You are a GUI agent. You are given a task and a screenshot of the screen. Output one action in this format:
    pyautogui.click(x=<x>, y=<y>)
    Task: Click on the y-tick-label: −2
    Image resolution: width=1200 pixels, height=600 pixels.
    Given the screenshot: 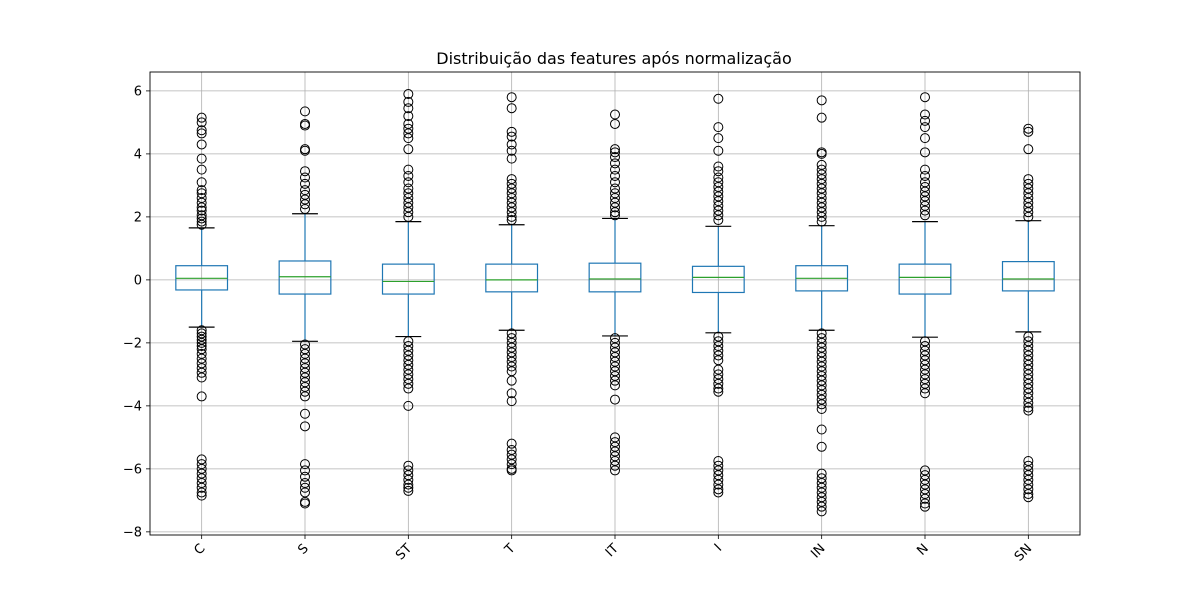 What is the action you would take?
    pyautogui.click(x=132, y=343)
    